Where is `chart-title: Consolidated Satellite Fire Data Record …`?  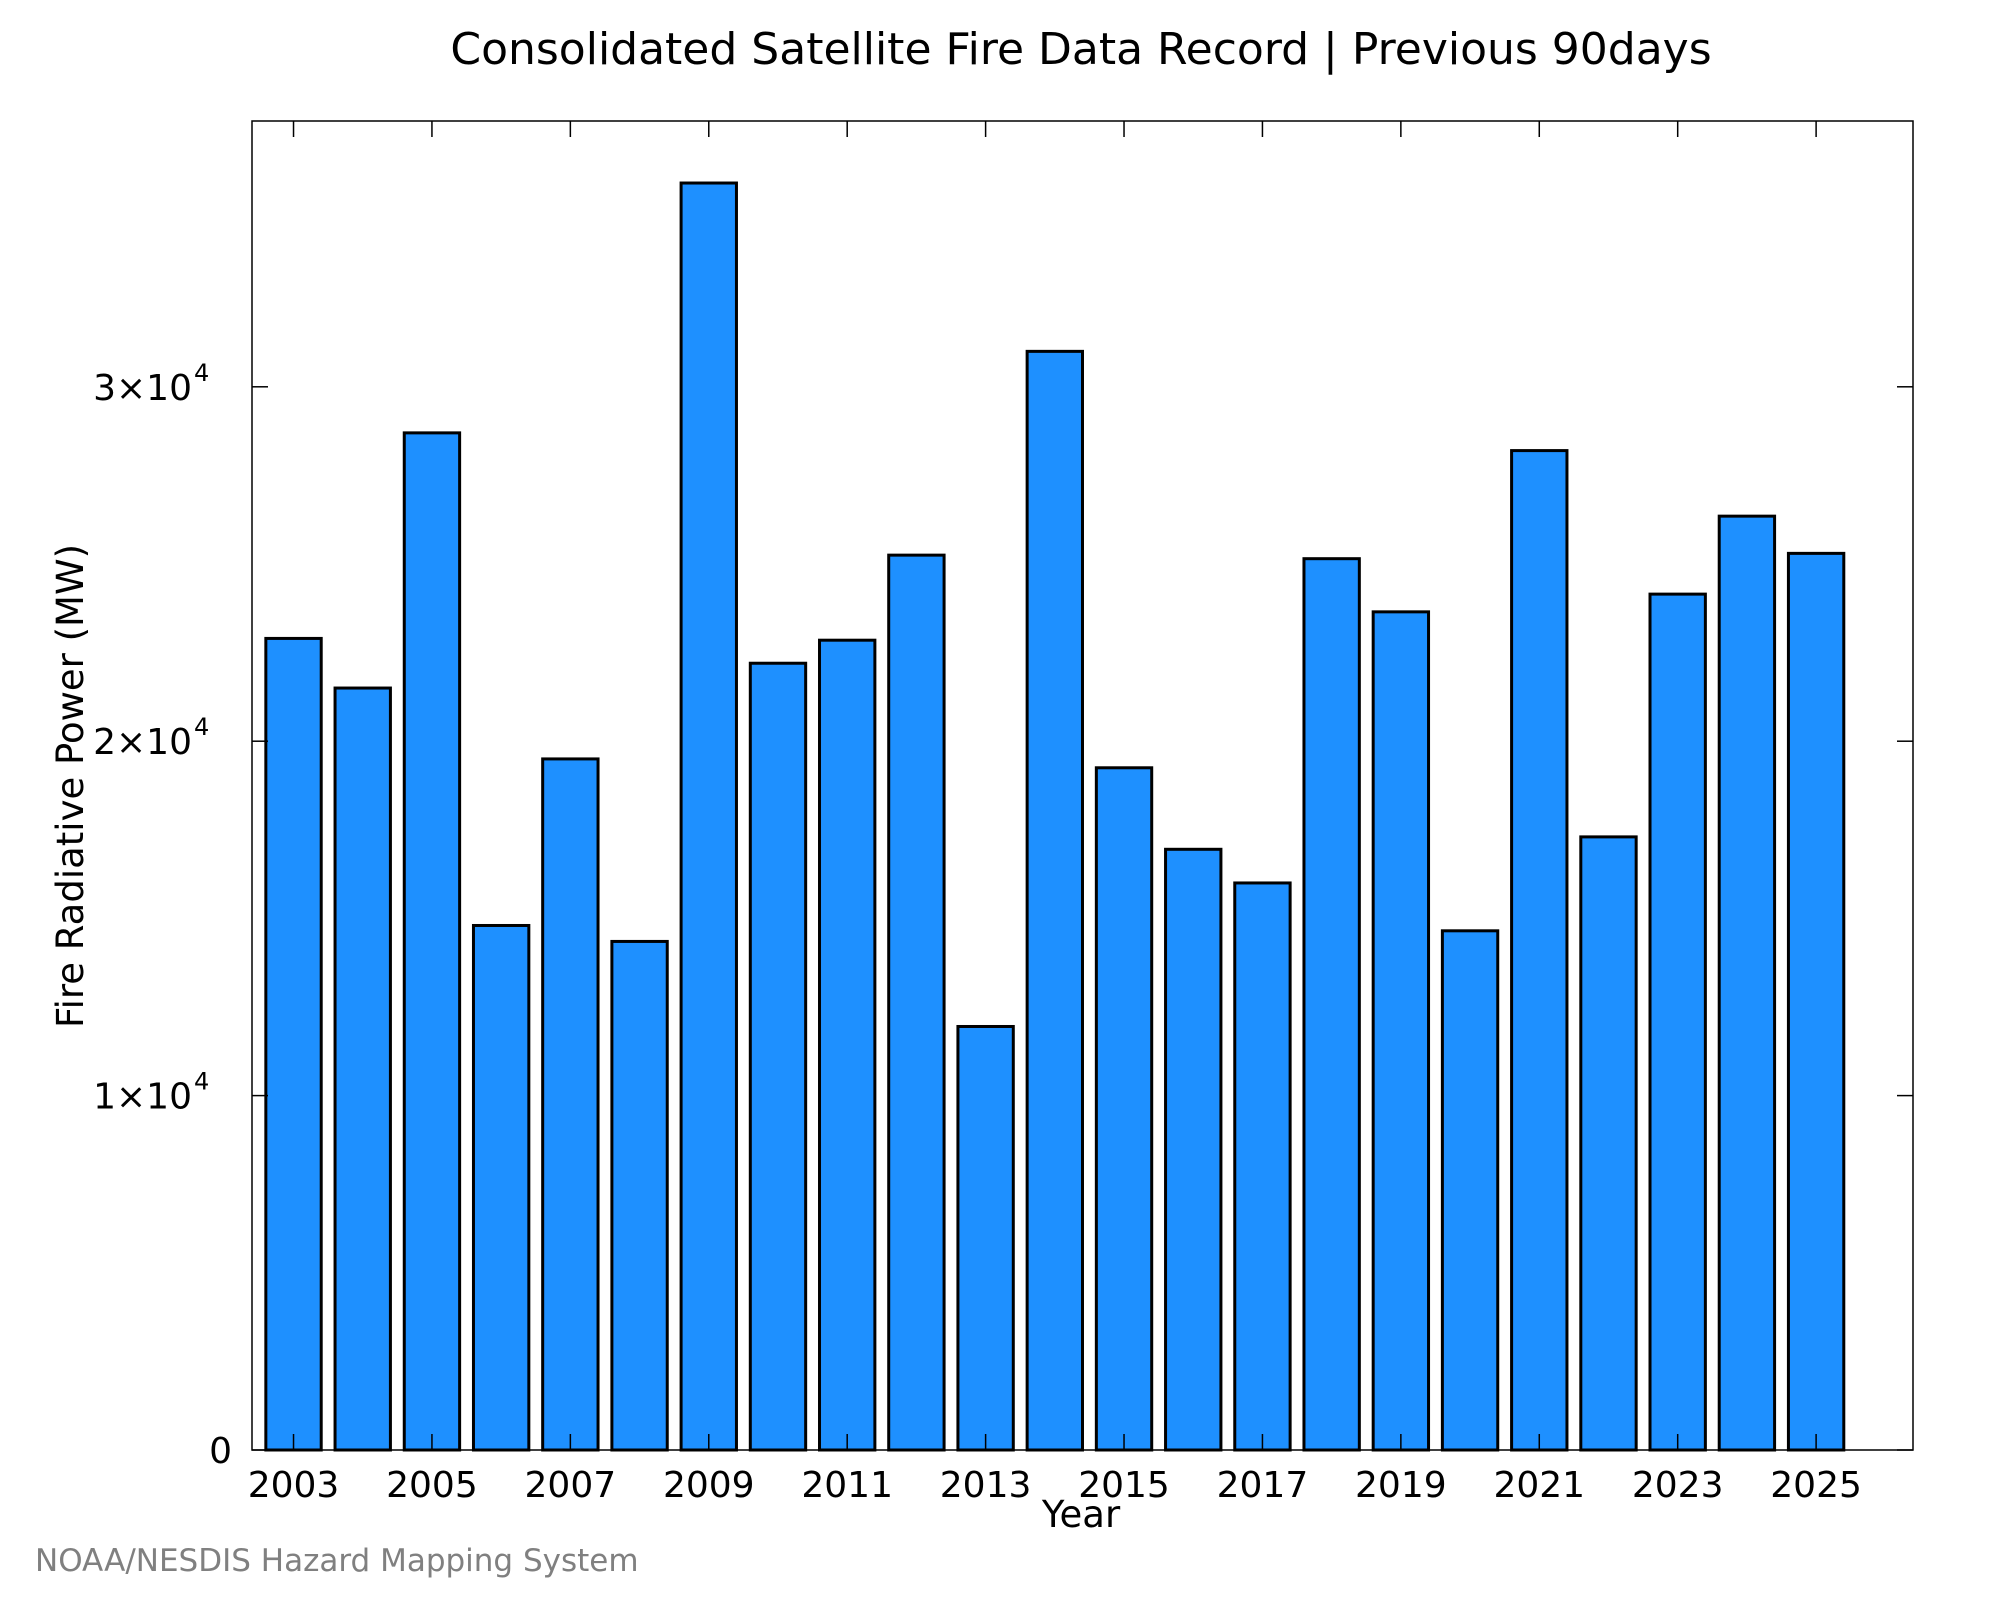 chart-title: Consolidated Satellite Fire Data Record … is located at coordinates (1080, 49).